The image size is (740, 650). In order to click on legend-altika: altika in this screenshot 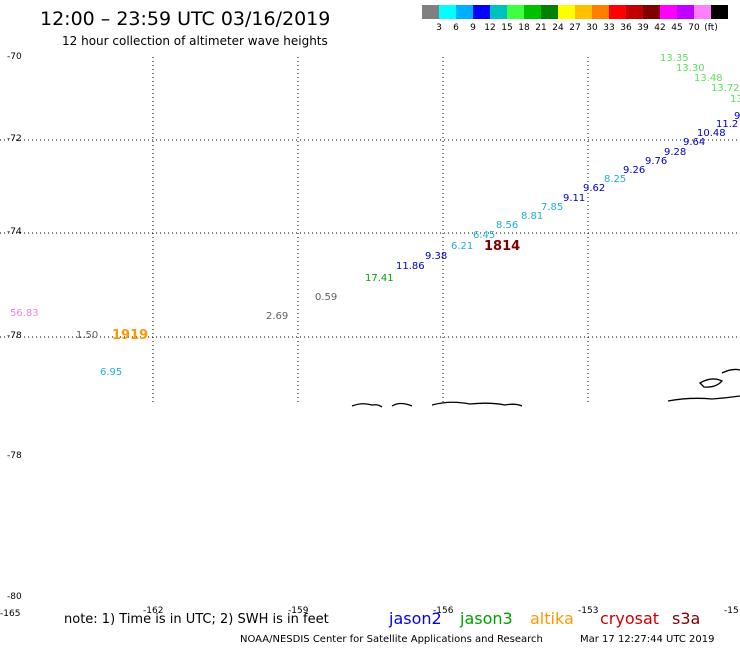, I will do `click(552, 618)`.